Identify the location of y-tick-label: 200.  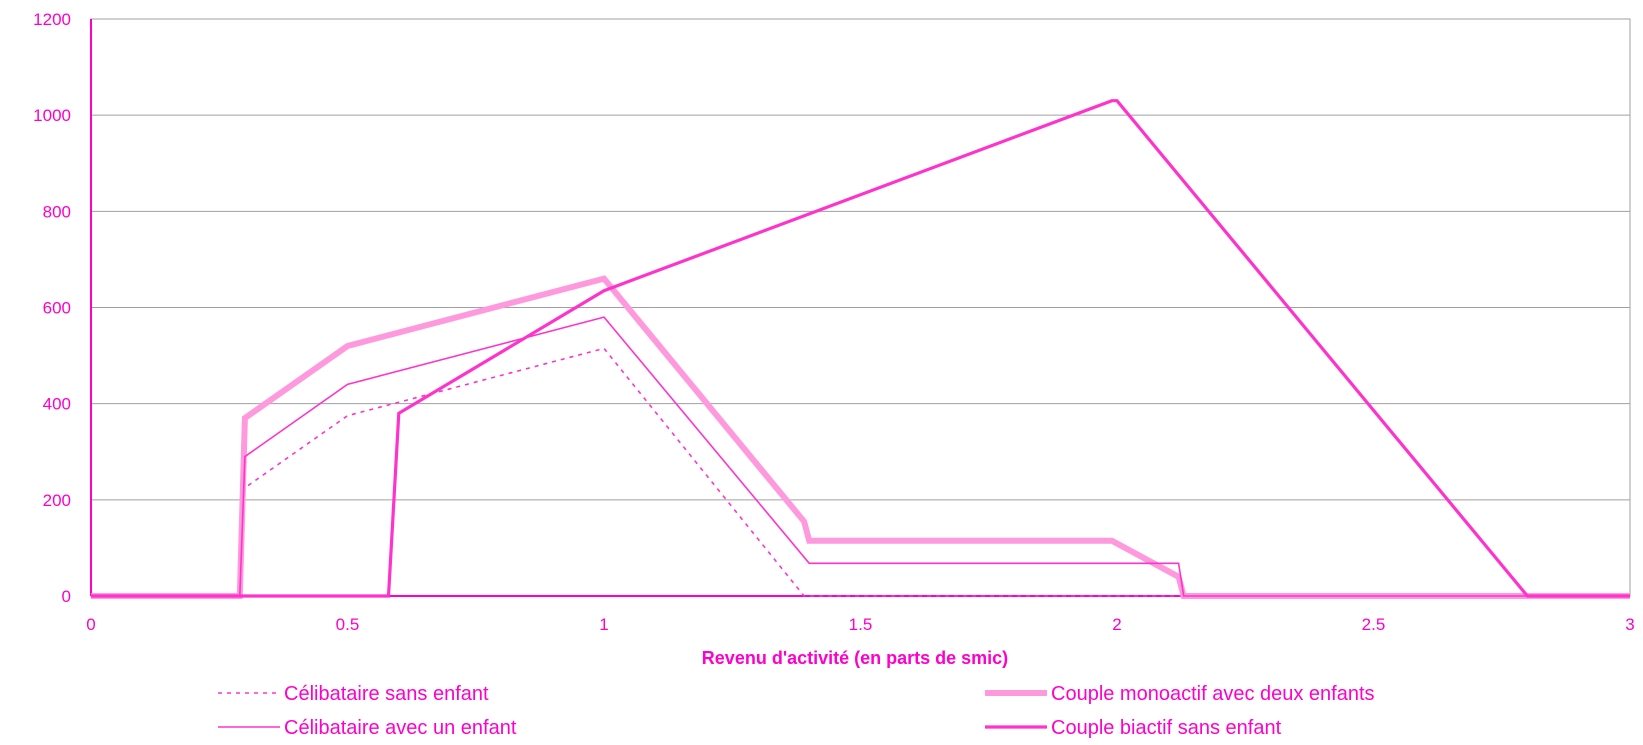
(57, 500).